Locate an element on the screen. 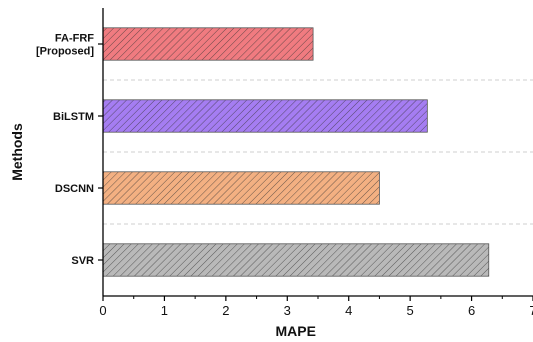 The width and height of the screenshot is (533, 342). bar-bilstm is located at coordinates (265, 116).